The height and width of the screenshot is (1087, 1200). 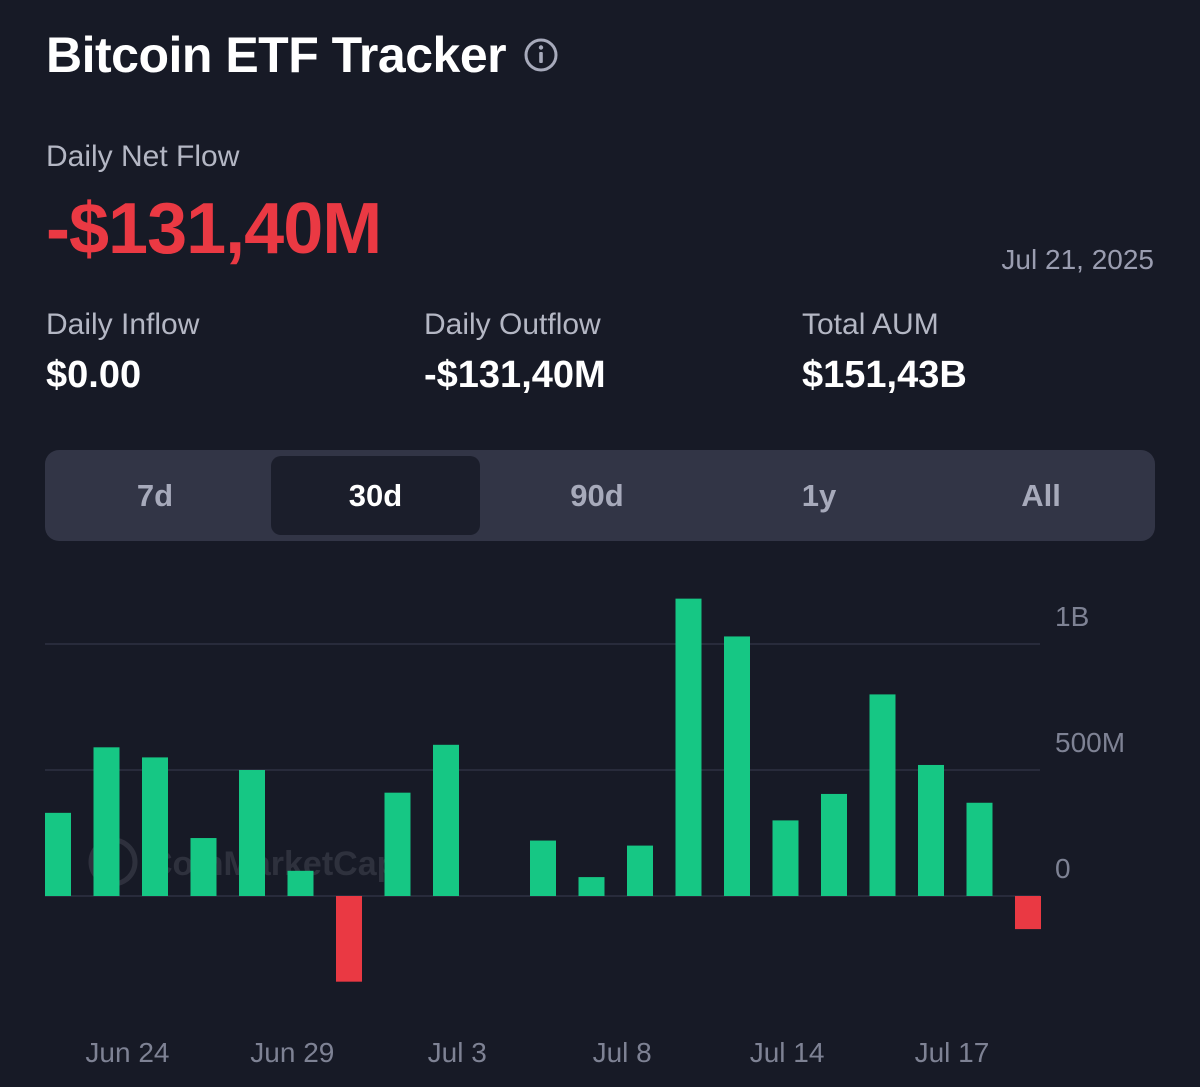 I want to click on inflow-value: $0.00, so click(x=94, y=375).